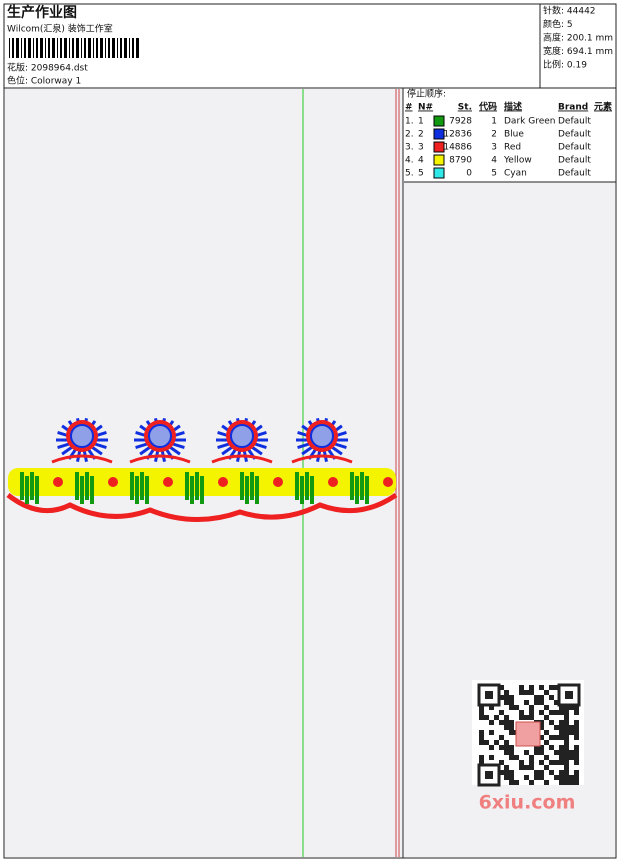 The height and width of the screenshot is (861, 620). Describe the element at coordinates (517, 161) in the screenshot. I see `description: Yellow` at that location.